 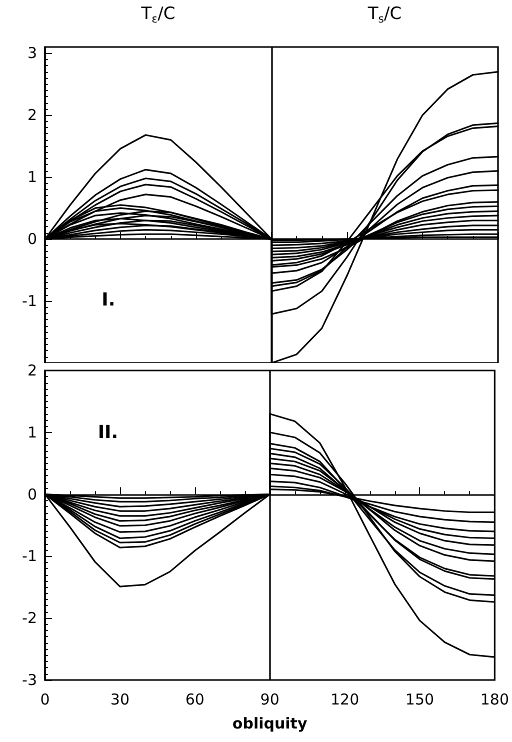 What do you see at coordinates (32, 53) in the screenshot?
I see `y-tick-label: 3` at bounding box center [32, 53].